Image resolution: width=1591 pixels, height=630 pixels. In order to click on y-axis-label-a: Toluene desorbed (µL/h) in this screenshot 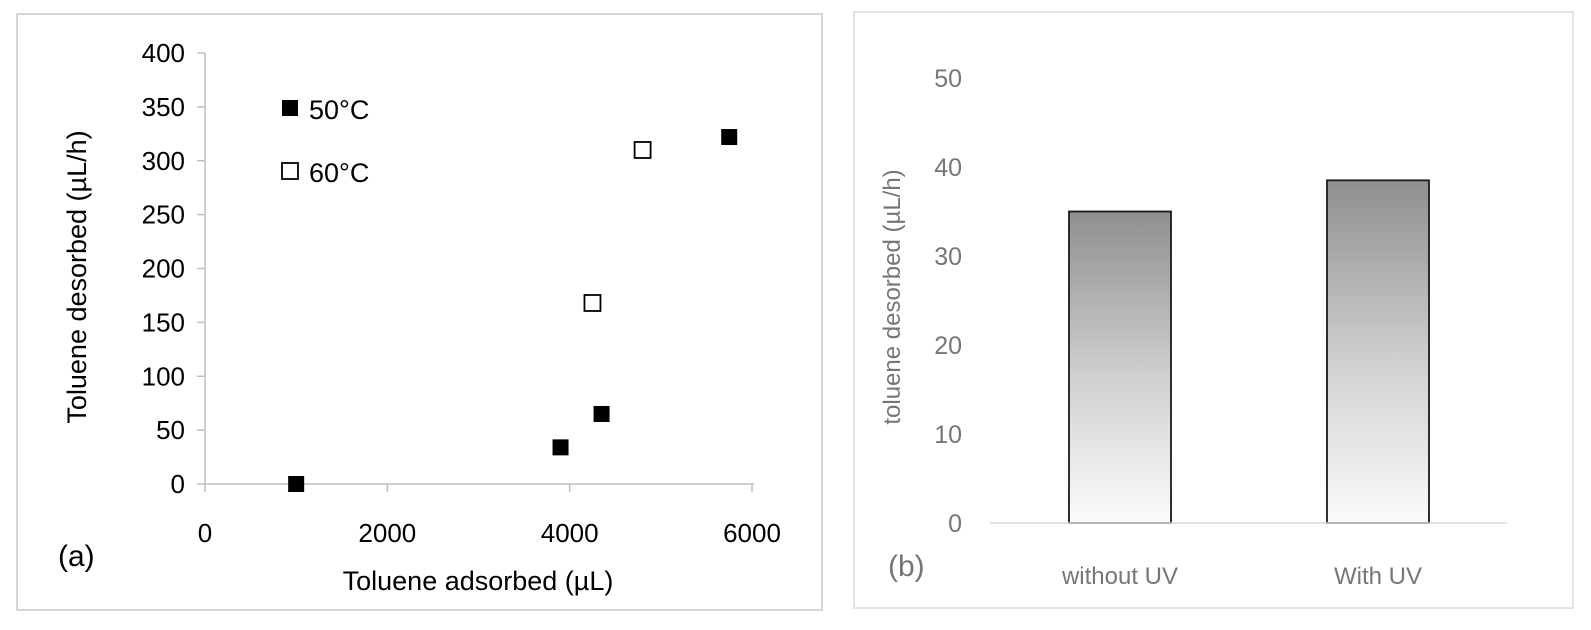, I will do `click(77, 276)`.